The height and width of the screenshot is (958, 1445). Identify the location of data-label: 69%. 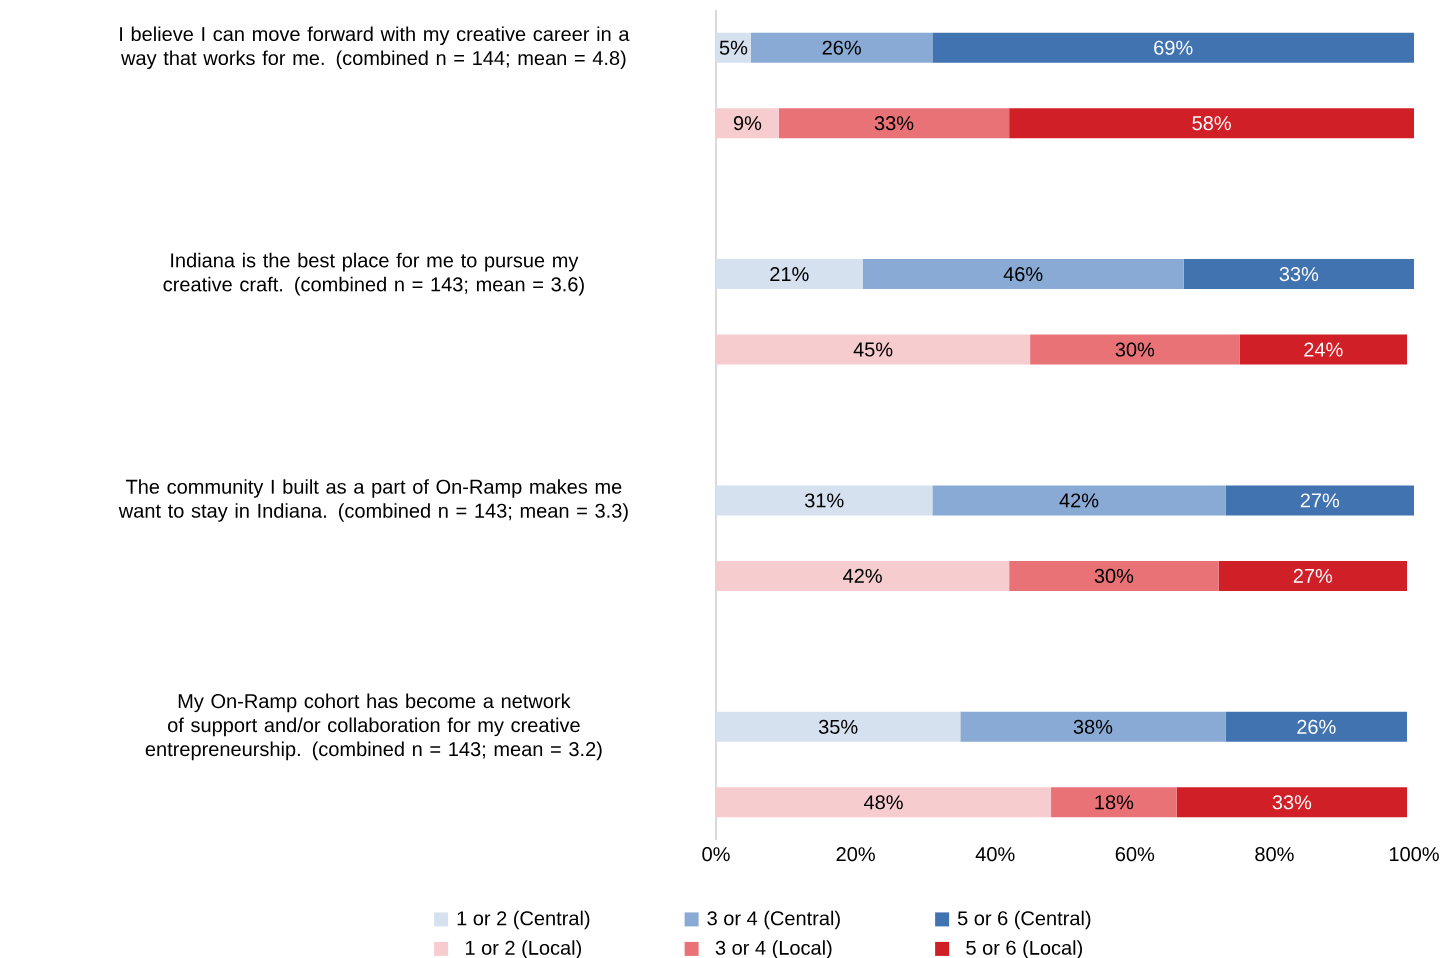
(1173, 47).